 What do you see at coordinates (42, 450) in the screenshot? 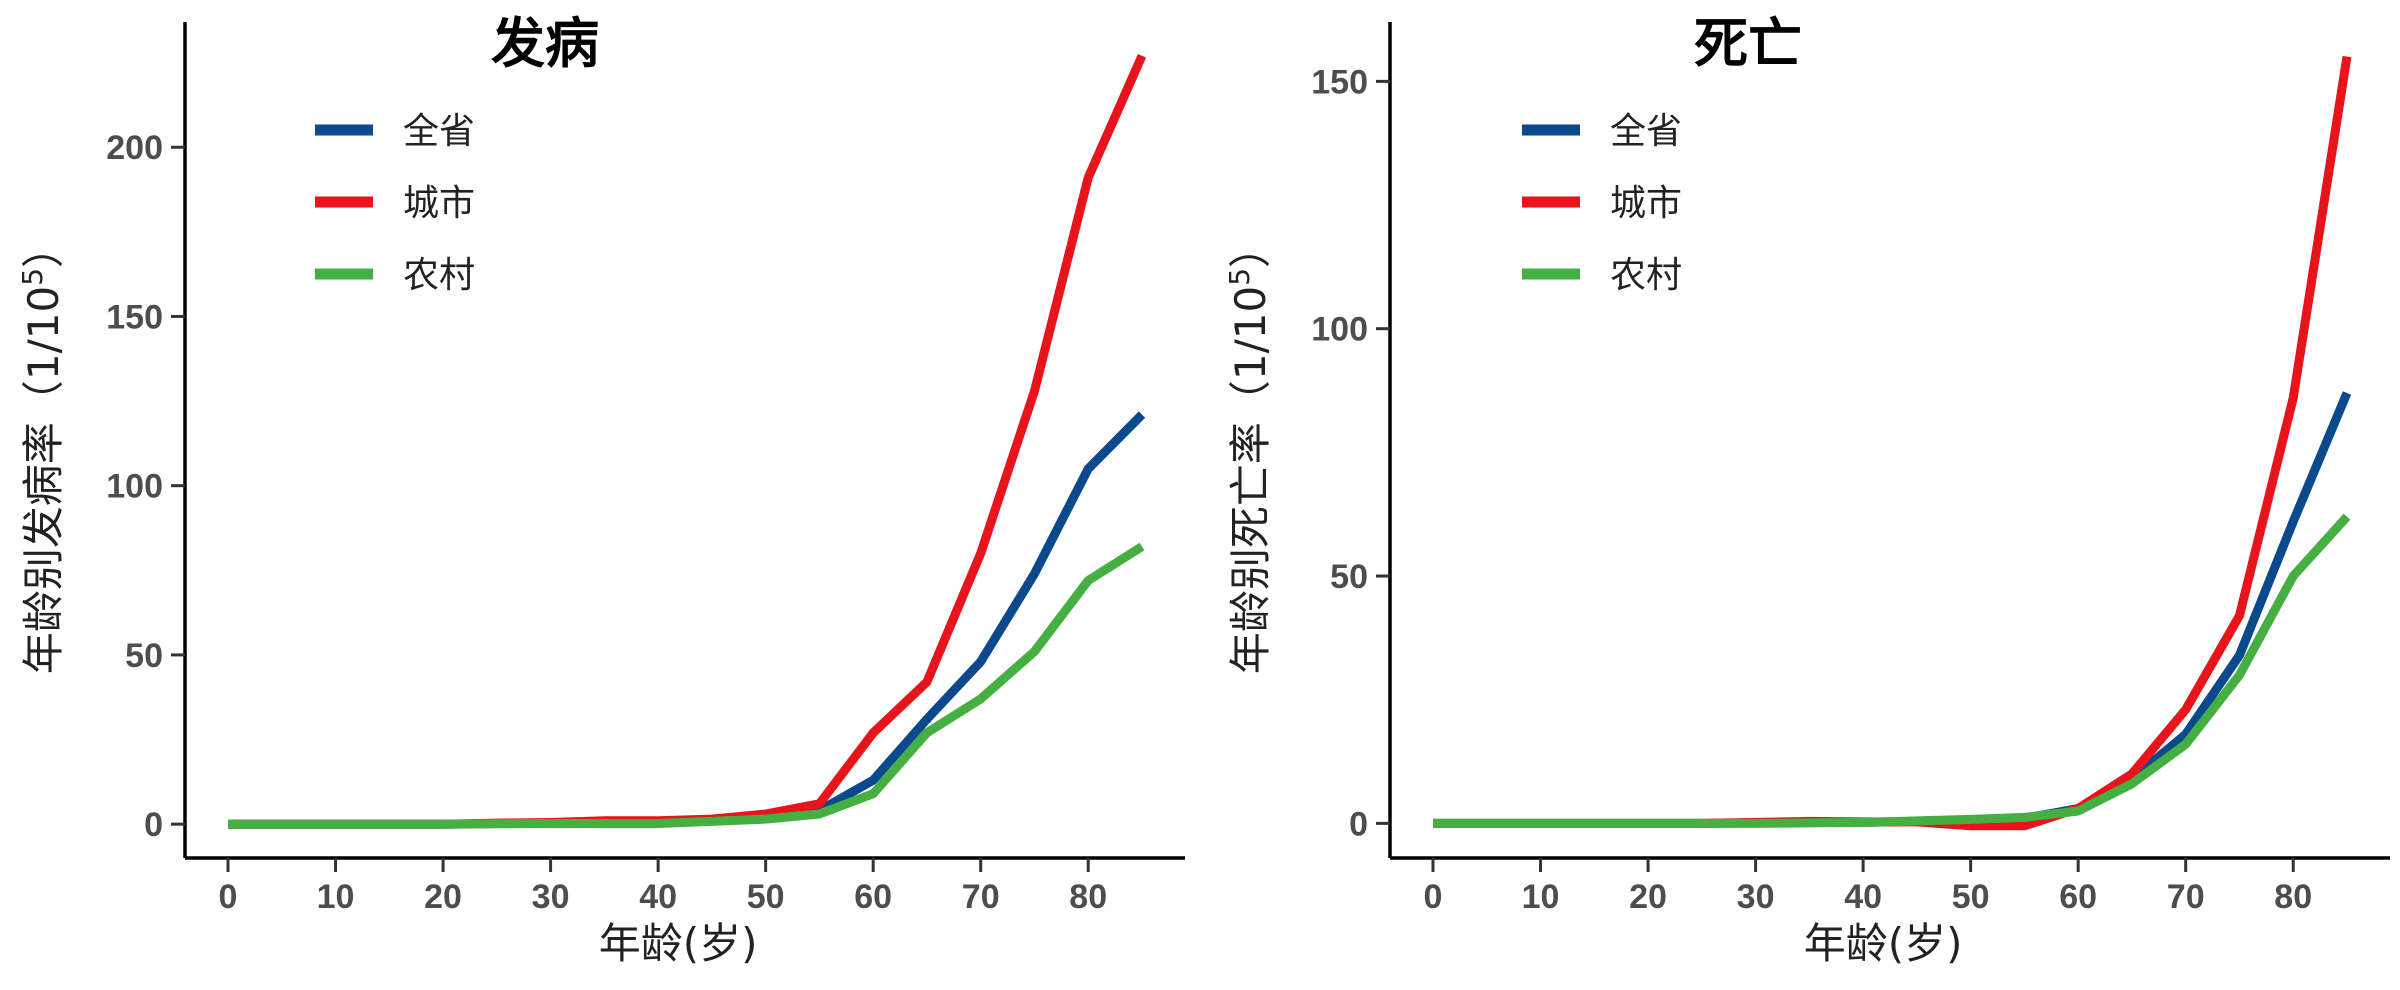
I see `y-axis-label: 年龄别发病率（1/105）` at bounding box center [42, 450].